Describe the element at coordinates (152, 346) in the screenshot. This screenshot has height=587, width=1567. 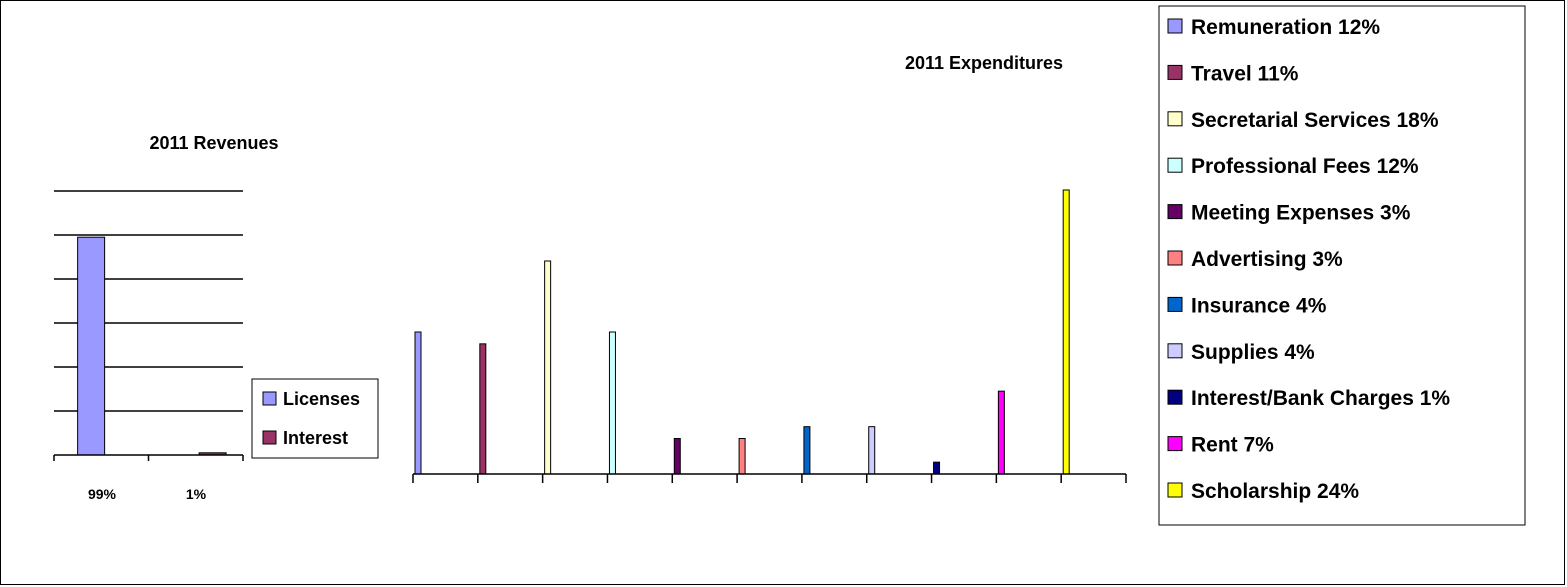
I see `revenues-bars` at that location.